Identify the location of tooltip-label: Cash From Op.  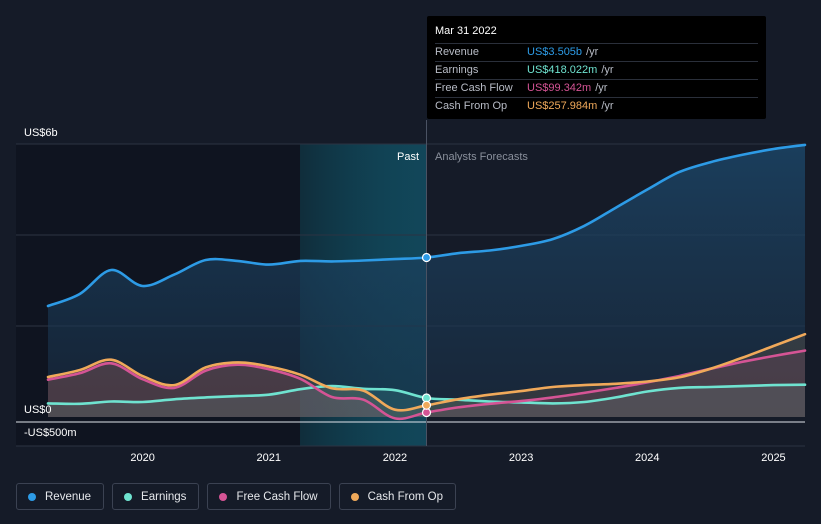
(471, 106).